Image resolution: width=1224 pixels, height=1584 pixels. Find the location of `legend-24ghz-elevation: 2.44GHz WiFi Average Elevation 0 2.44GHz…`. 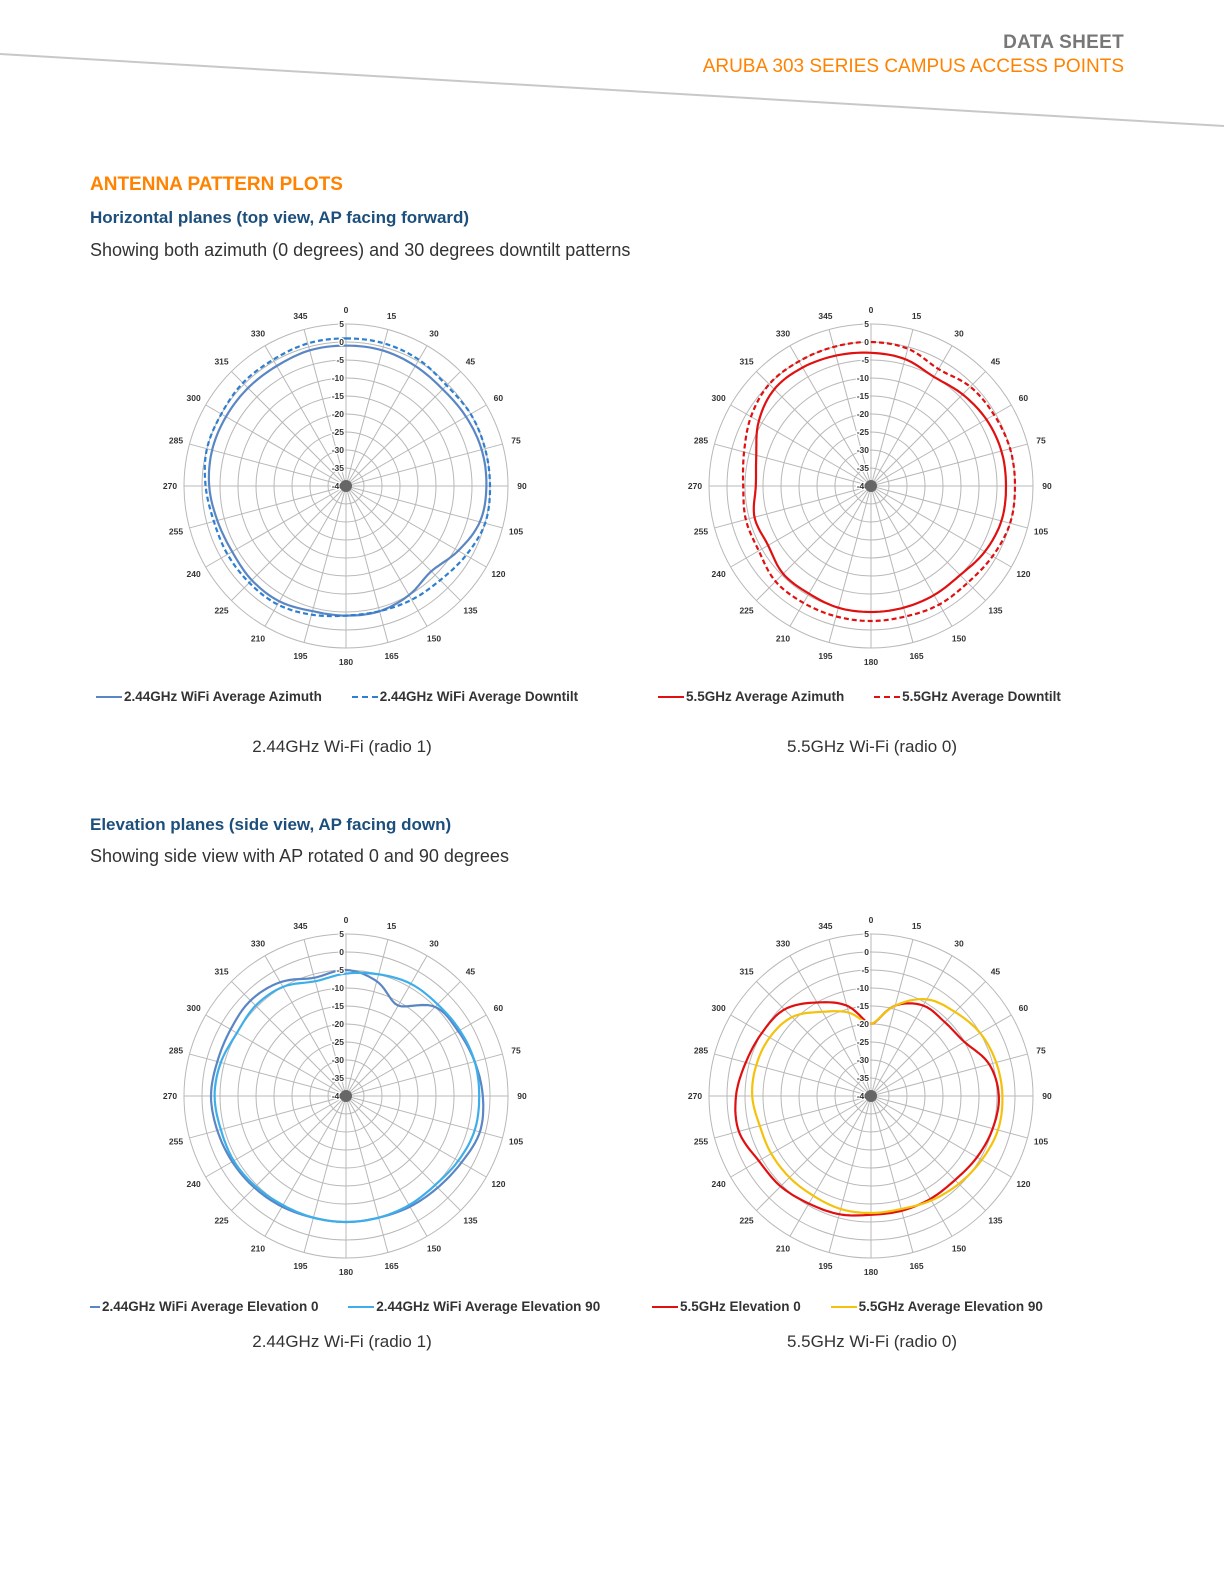

legend-24ghz-elevation: 2.44GHz WiFi Average Elevation 0 2.44GHz… is located at coordinates (358, 1306).